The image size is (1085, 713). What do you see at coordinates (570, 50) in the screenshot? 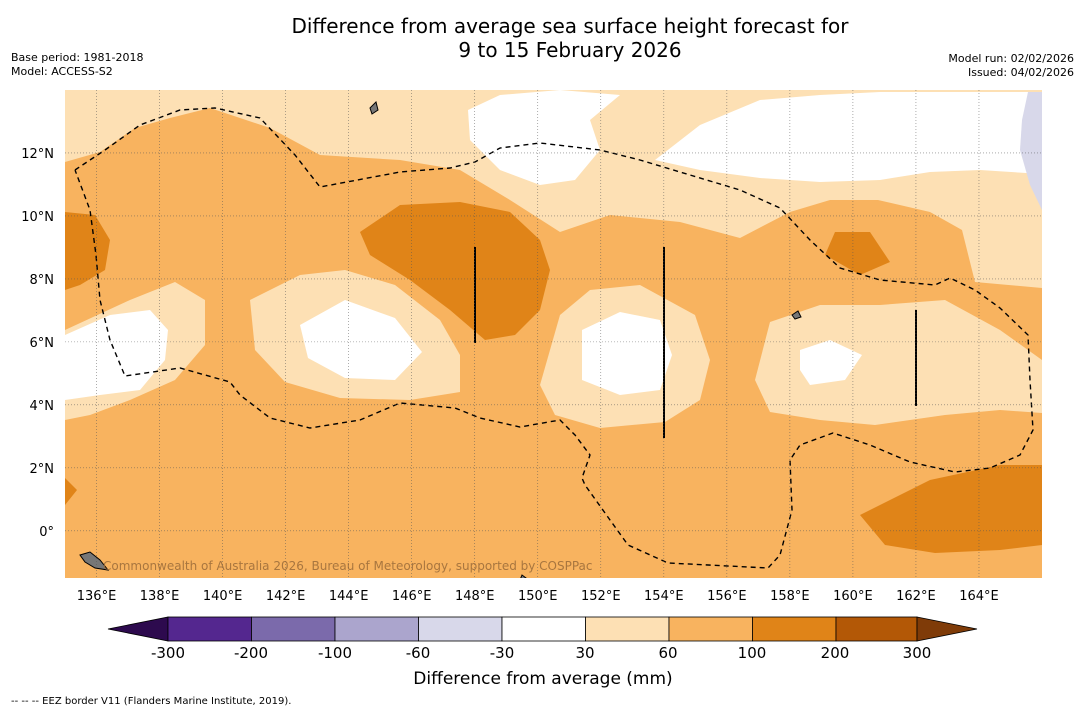
I see `title-line-2: 9 to 15 February 2026` at bounding box center [570, 50].